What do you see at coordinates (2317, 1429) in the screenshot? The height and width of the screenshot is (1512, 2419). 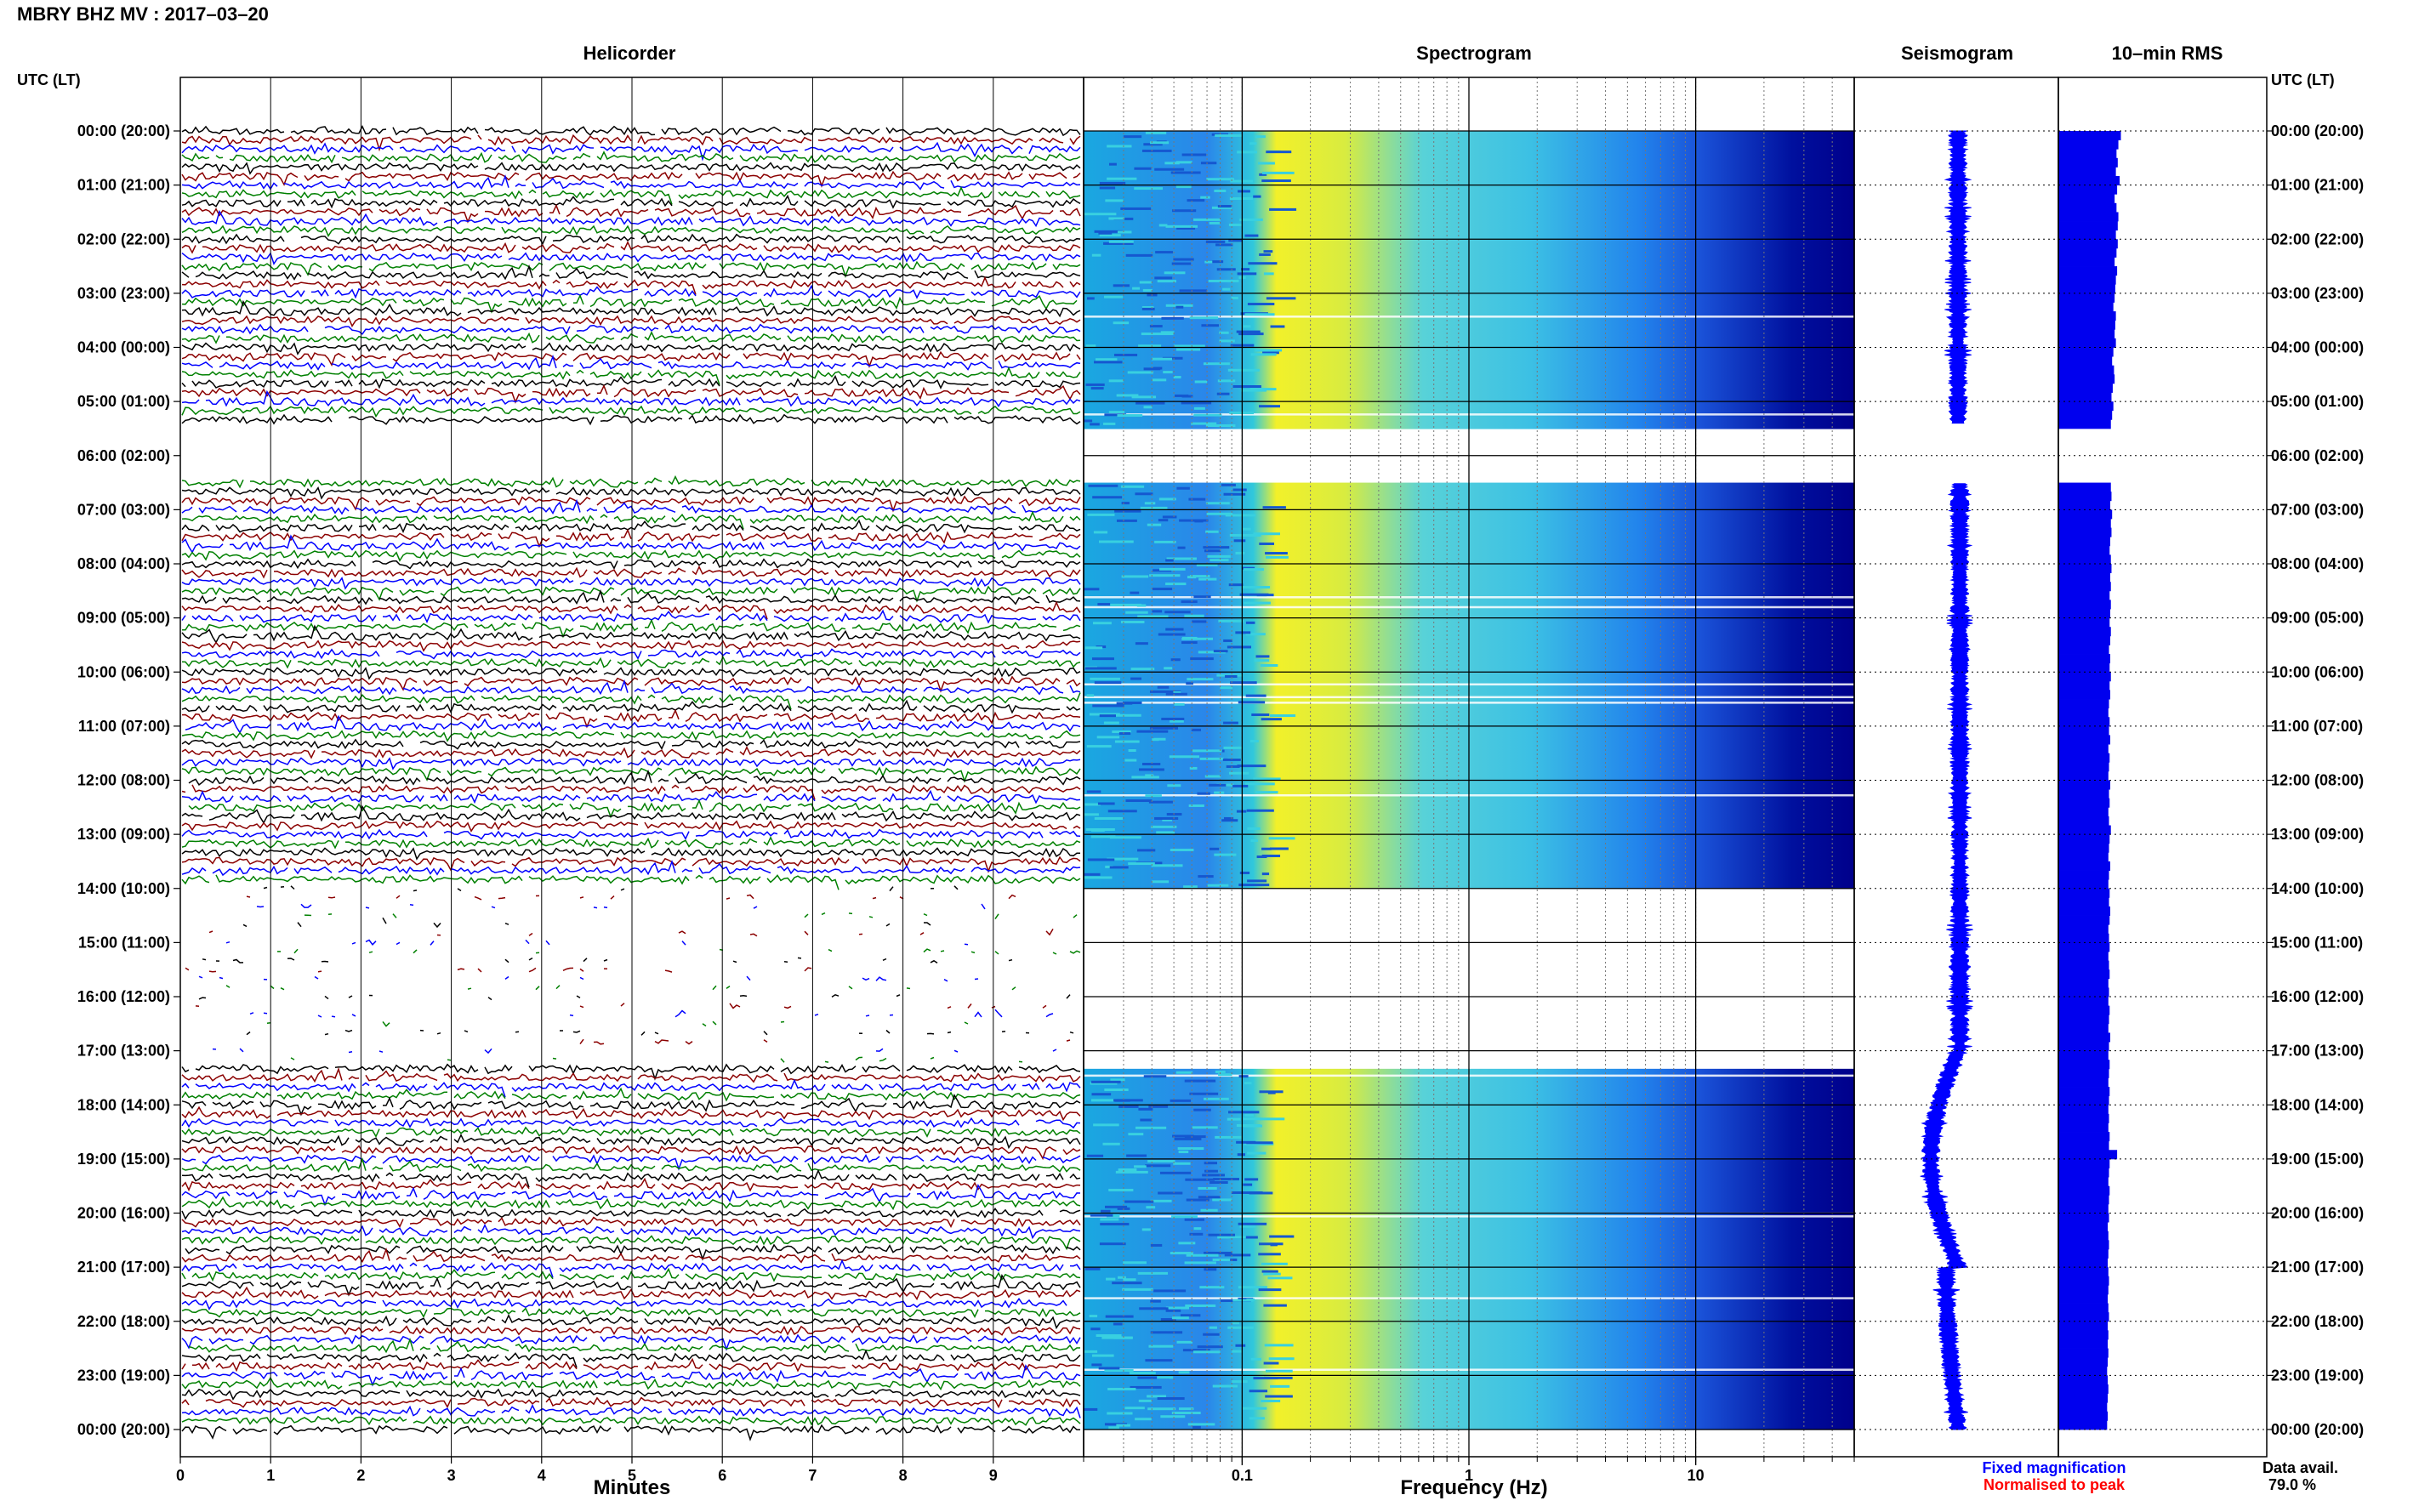 I see `hour-label-right: 00:00 (20:00)` at bounding box center [2317, 1429].